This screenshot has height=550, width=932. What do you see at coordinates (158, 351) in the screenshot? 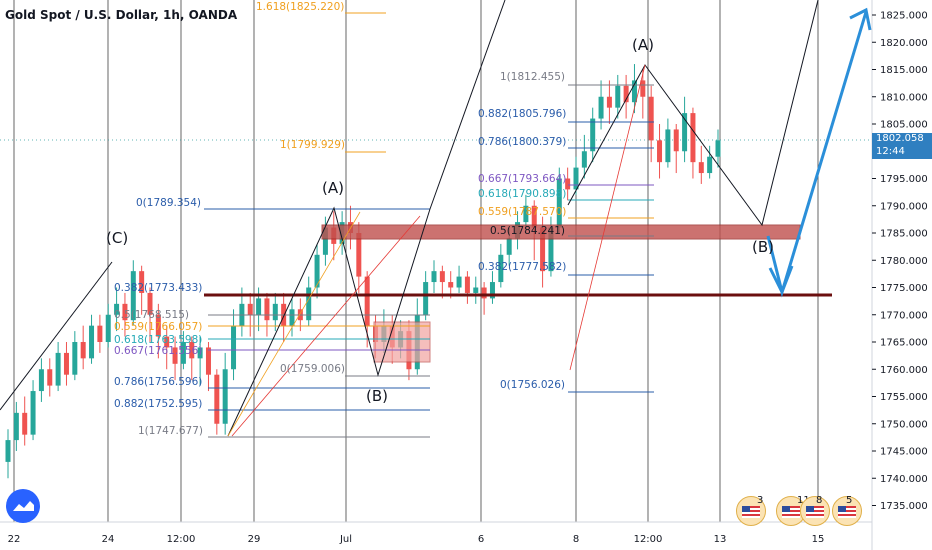
I see `fib-level-label: 0.667(1761.556)` at bounding box center [158, 351].